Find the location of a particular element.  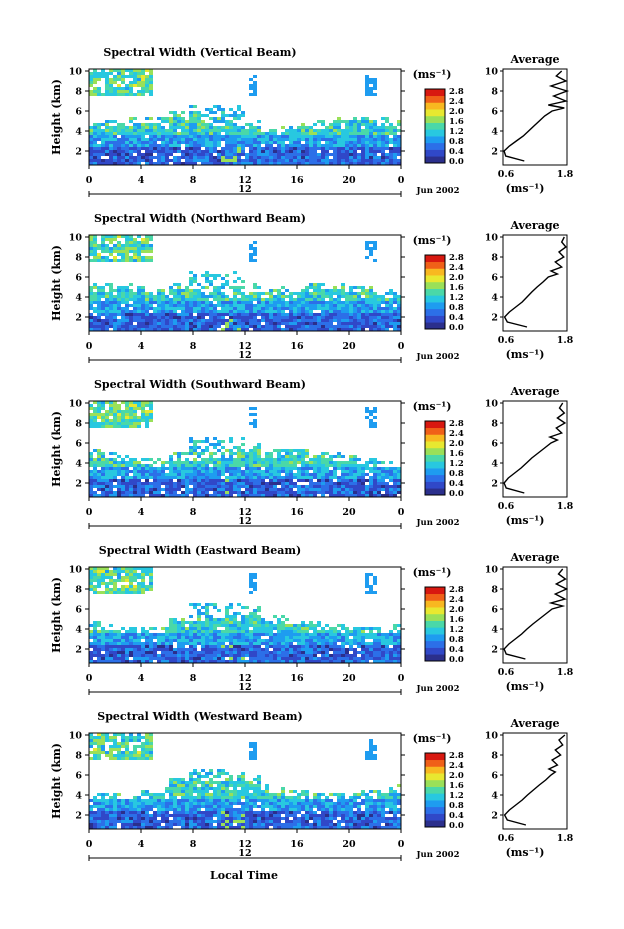

profile-y-tick-label: 4 is located at coordinates (494, 630).